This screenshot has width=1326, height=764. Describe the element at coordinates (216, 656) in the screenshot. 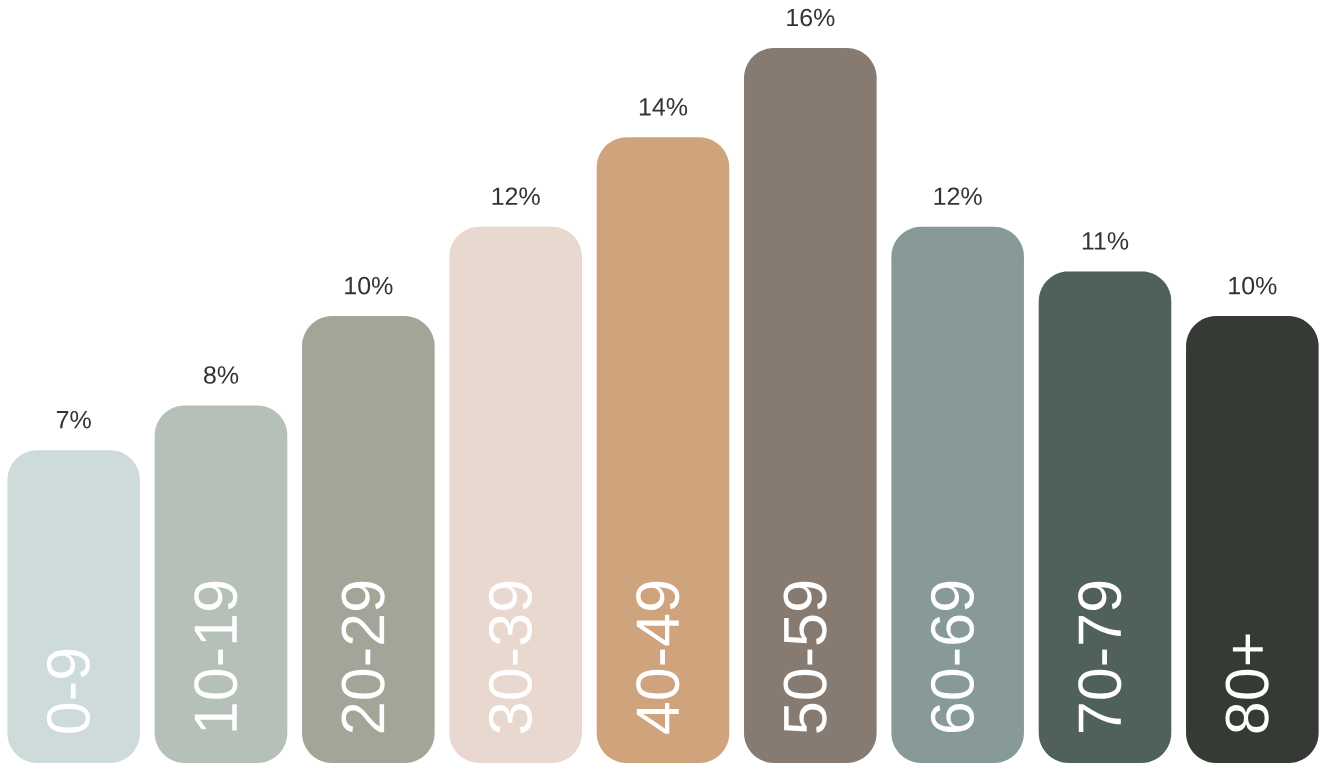

I see `x-tick-label: 10-19` at that location.